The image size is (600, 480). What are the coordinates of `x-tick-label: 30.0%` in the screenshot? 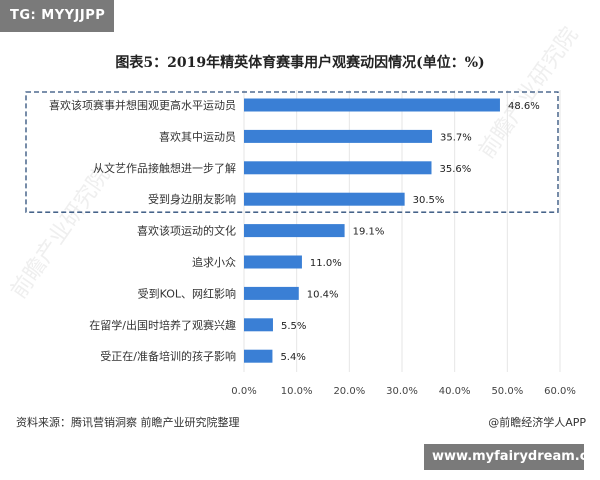 It's located at (402, 391).